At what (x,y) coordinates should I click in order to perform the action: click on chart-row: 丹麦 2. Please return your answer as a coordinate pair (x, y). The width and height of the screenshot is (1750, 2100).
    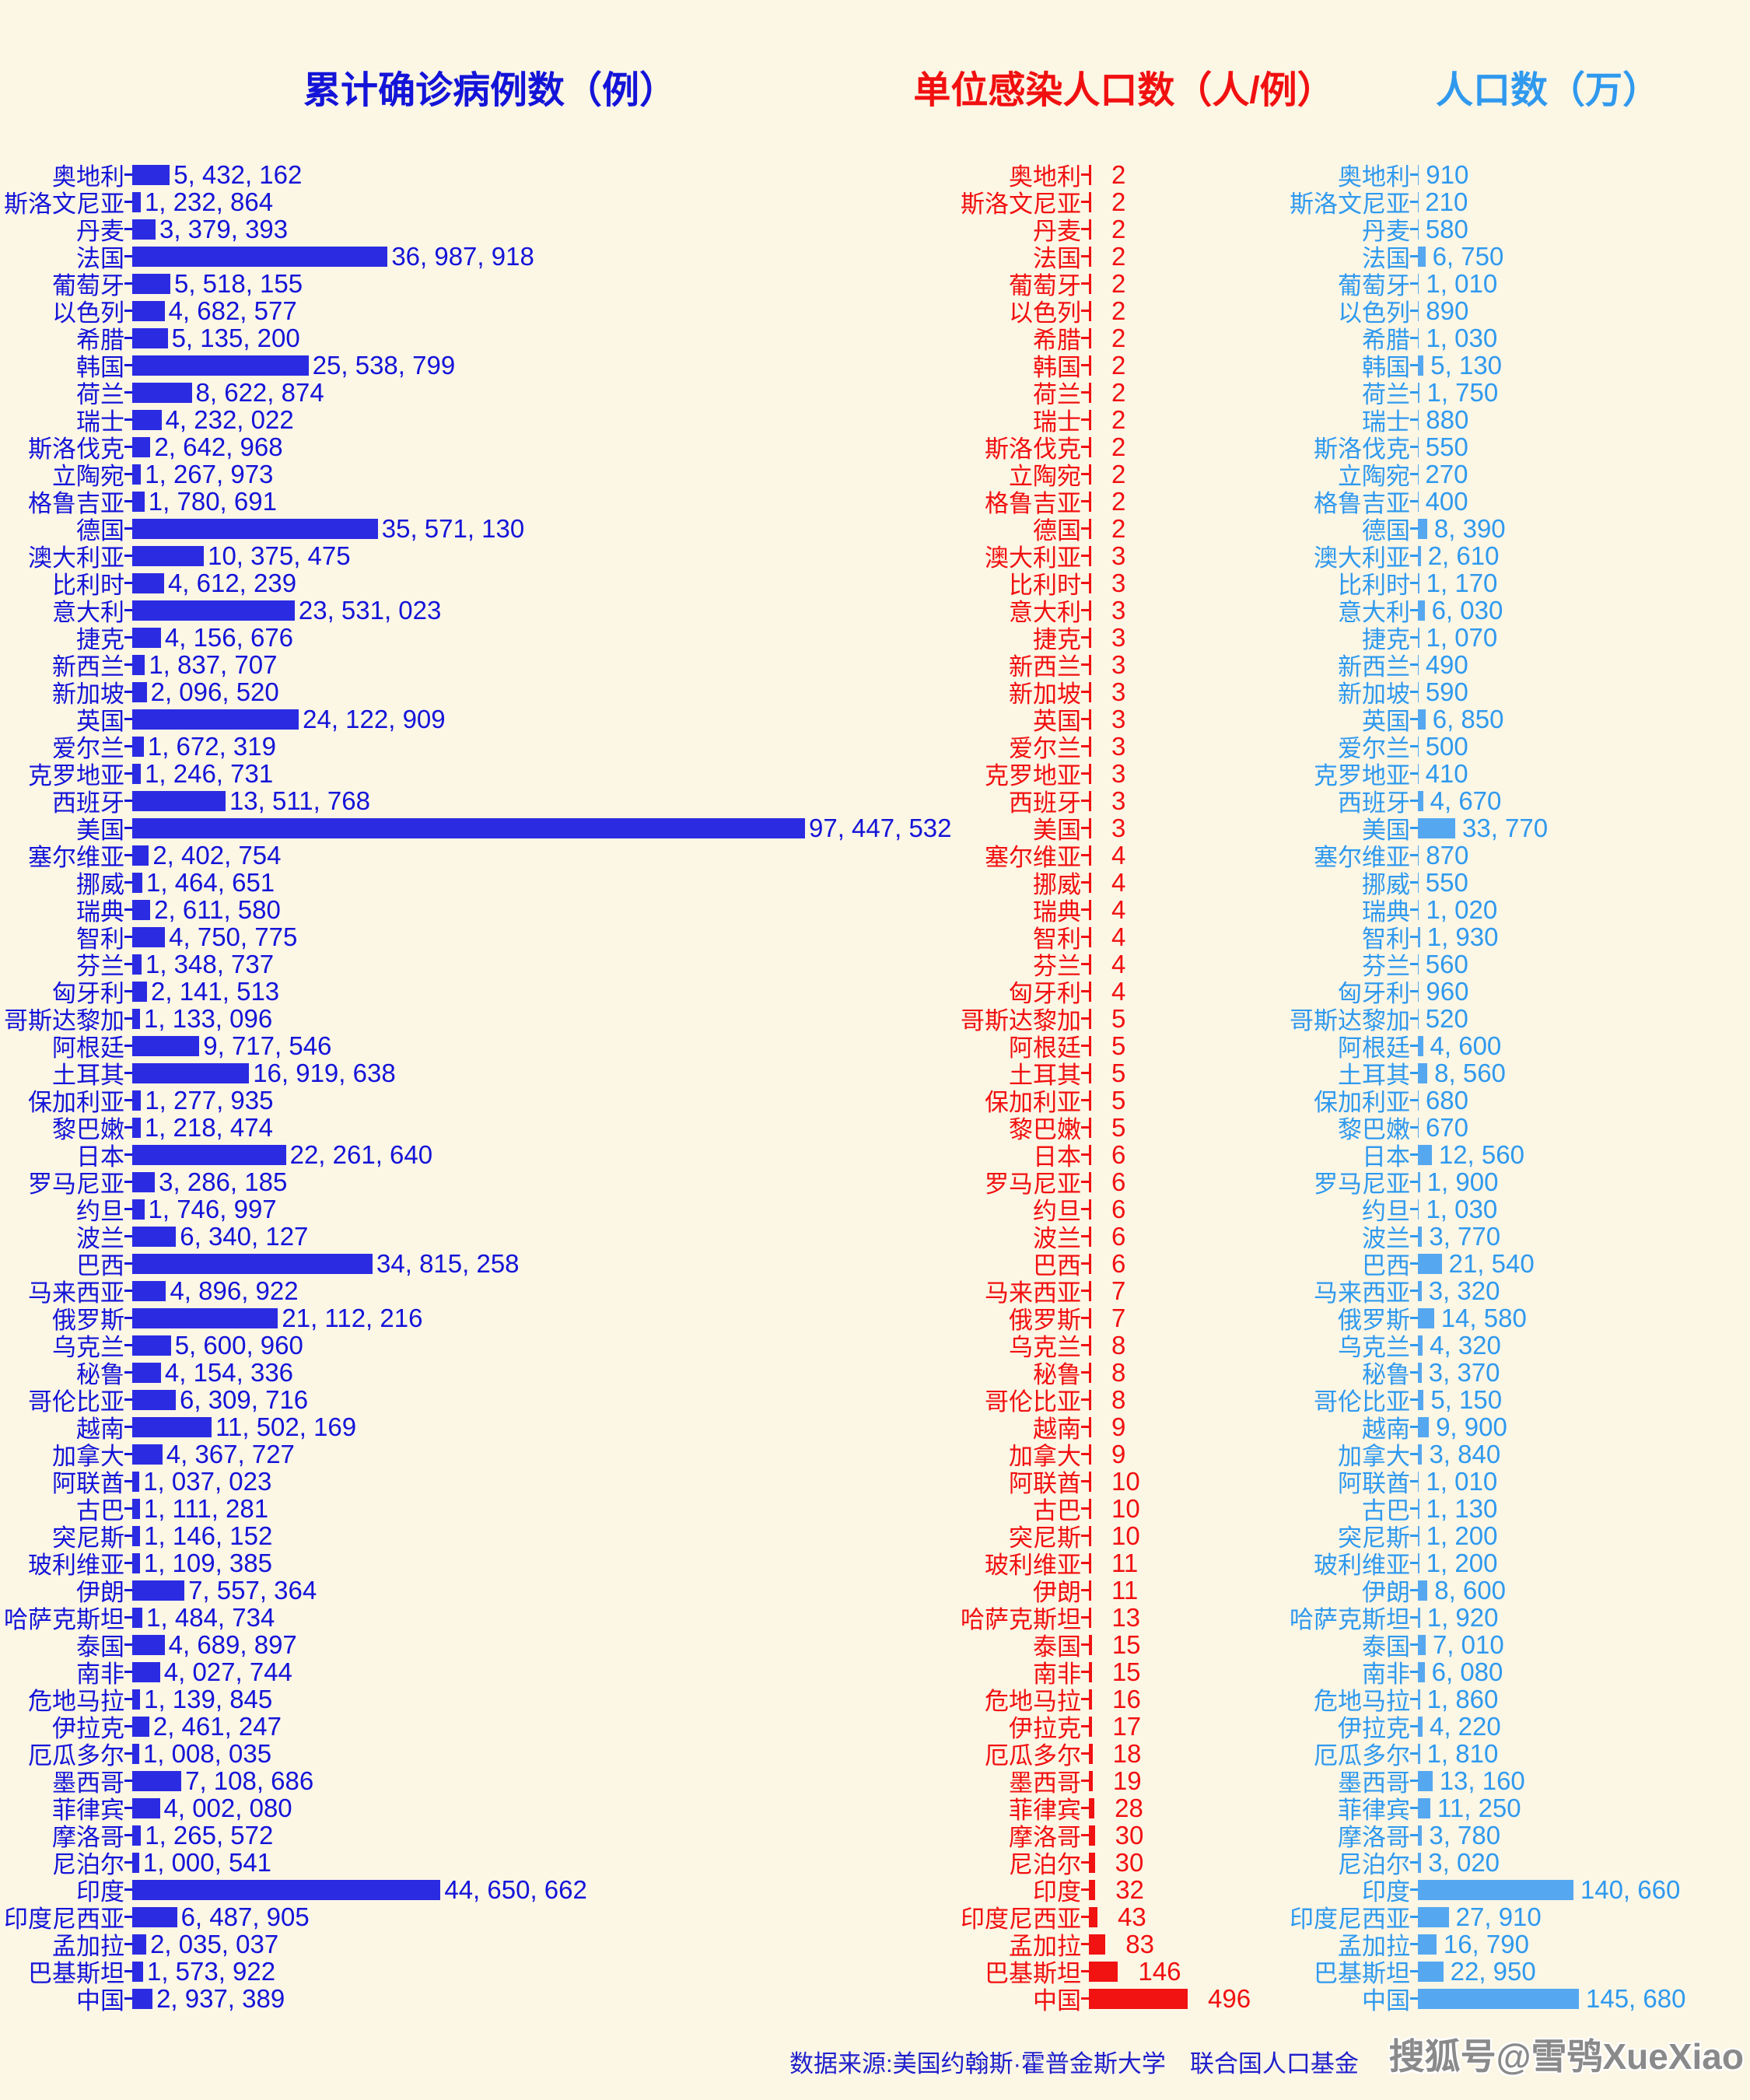
    Looking at the image, I should click on (1081, 231).